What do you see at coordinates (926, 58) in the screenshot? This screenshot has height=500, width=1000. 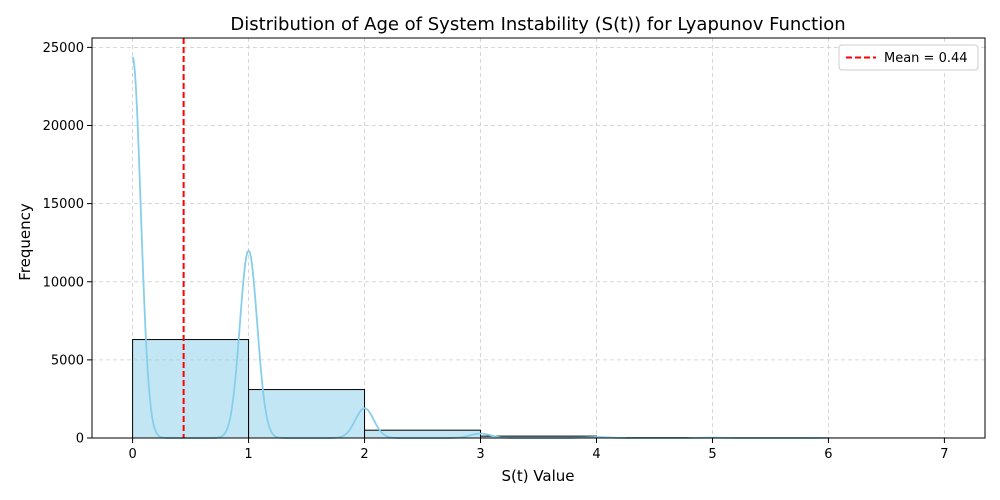 I see `legend-mean-label: Mean = 0.44` at bounding box center [926, 58].